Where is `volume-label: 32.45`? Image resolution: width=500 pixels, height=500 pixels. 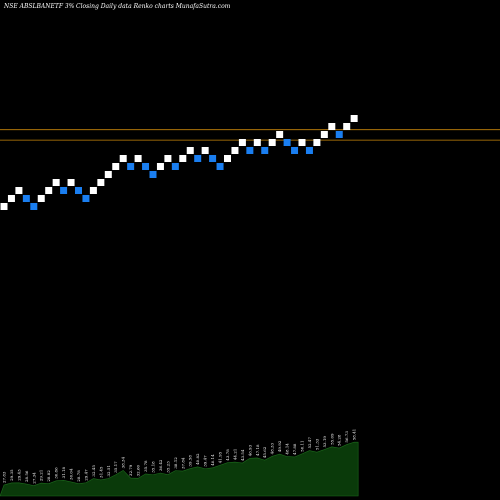 volume-label: 32.45 is located at coordinates (93, 471).